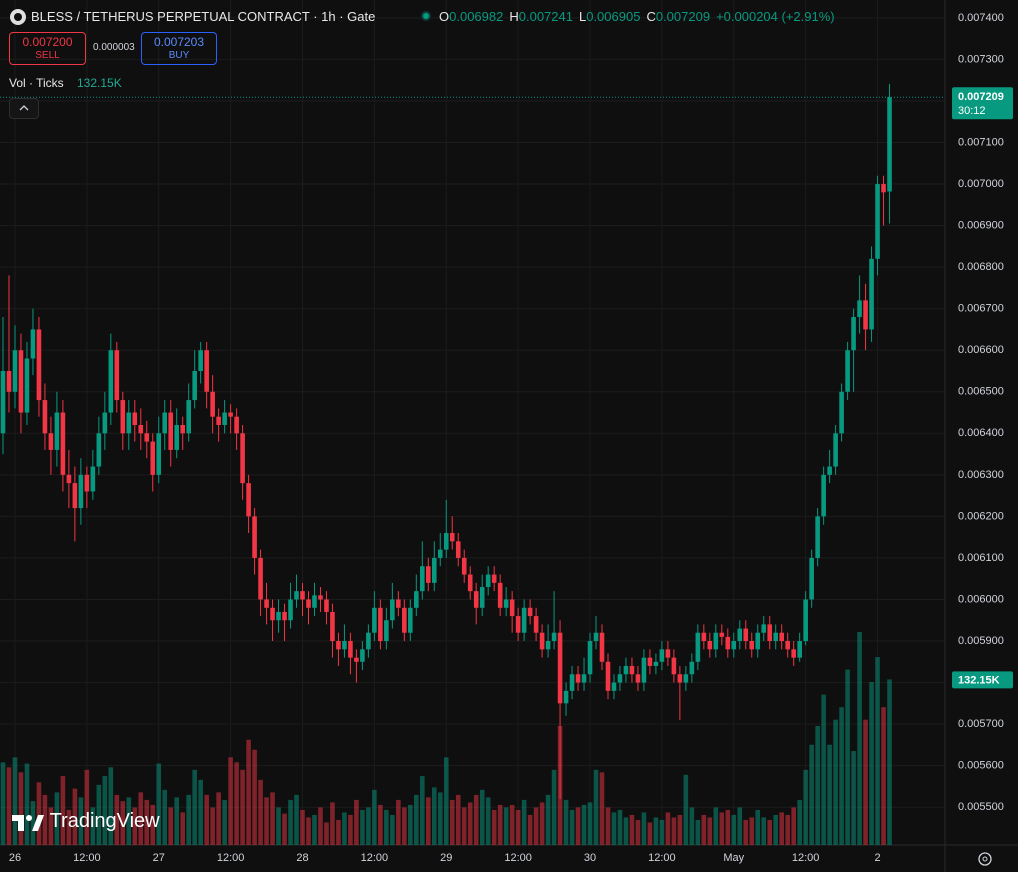 This screenshot has width=1018, height=872. I want to click on y-tick-label: 0.006800, so click(981, 267).